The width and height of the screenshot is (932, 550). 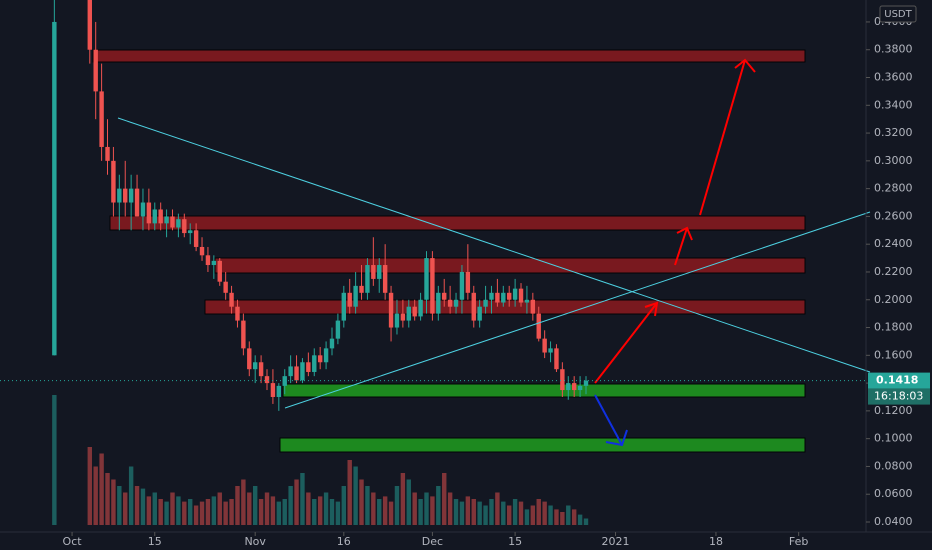 I want to click on y-tick-label: 0.3800, so click(x=893, y=49).